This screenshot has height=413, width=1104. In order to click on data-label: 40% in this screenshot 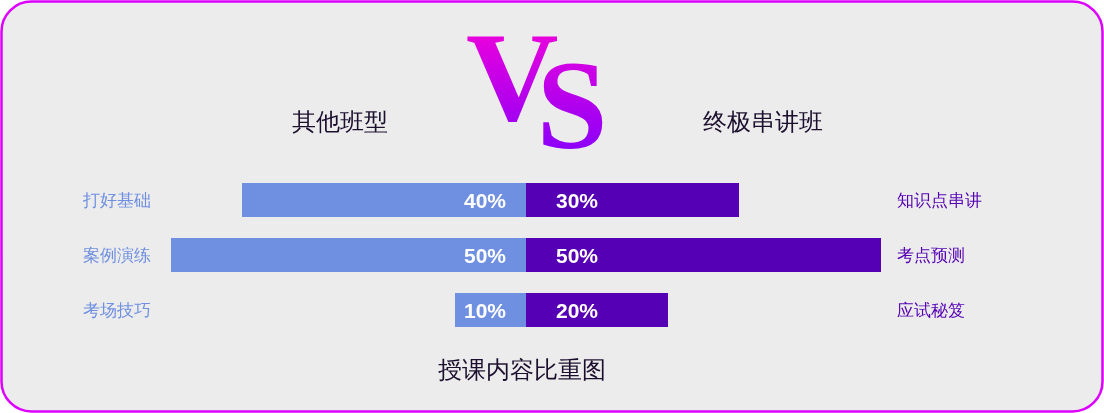, I will do `click(485, 200)`.